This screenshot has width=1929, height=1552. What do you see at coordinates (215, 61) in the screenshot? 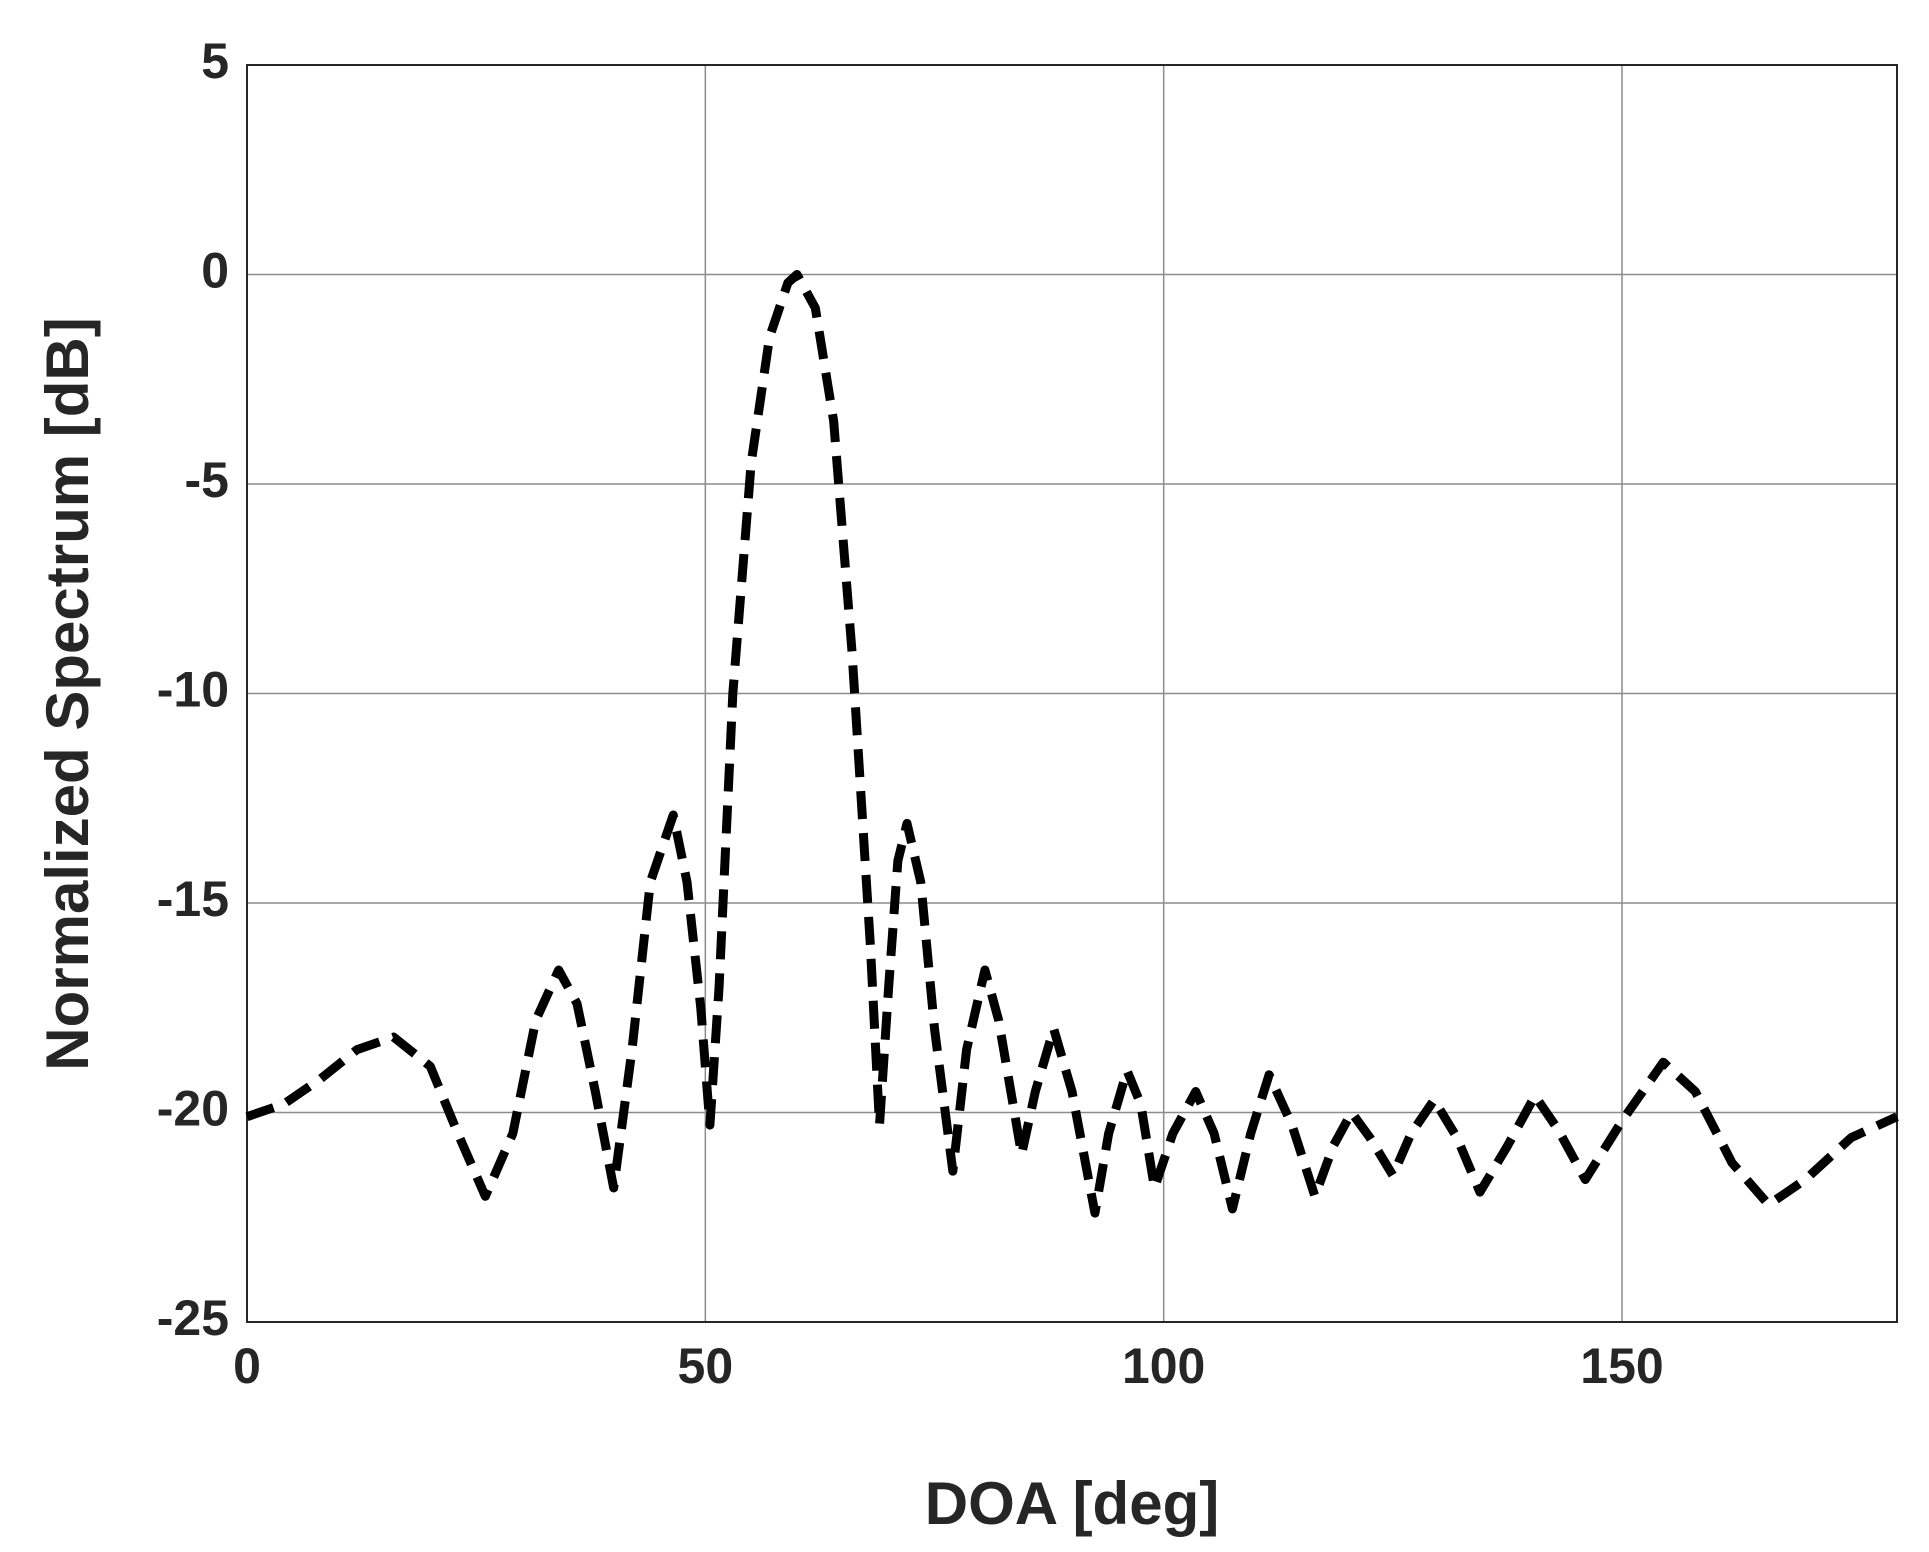
I see `y-tick-label: 5` at bounding box center [215, 61].